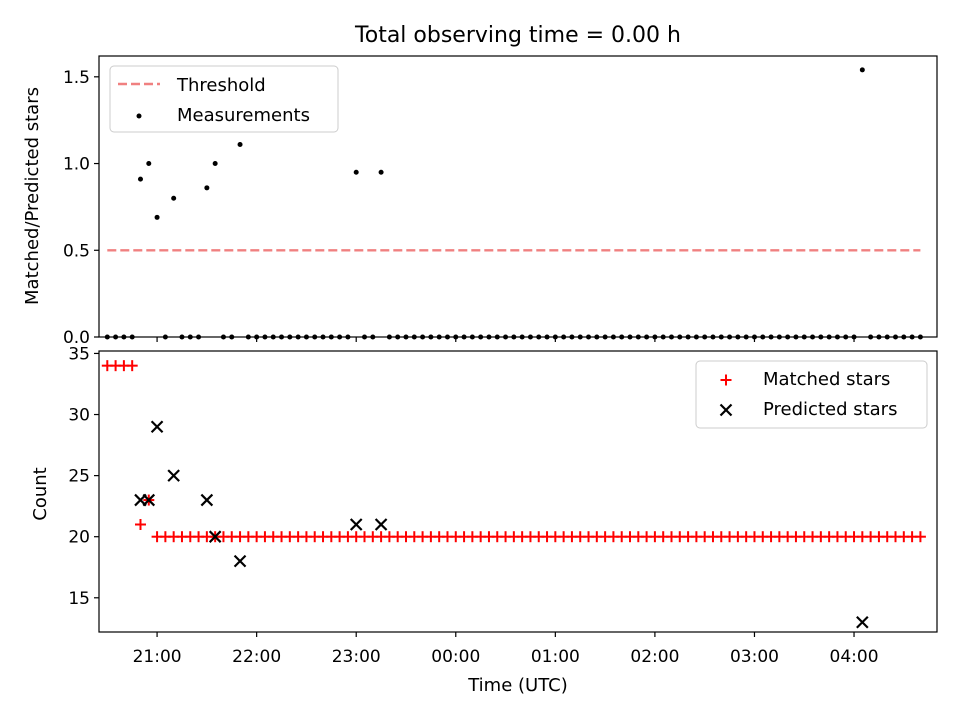  I want to click on legend-measurements-swatch, so click(139, 116).